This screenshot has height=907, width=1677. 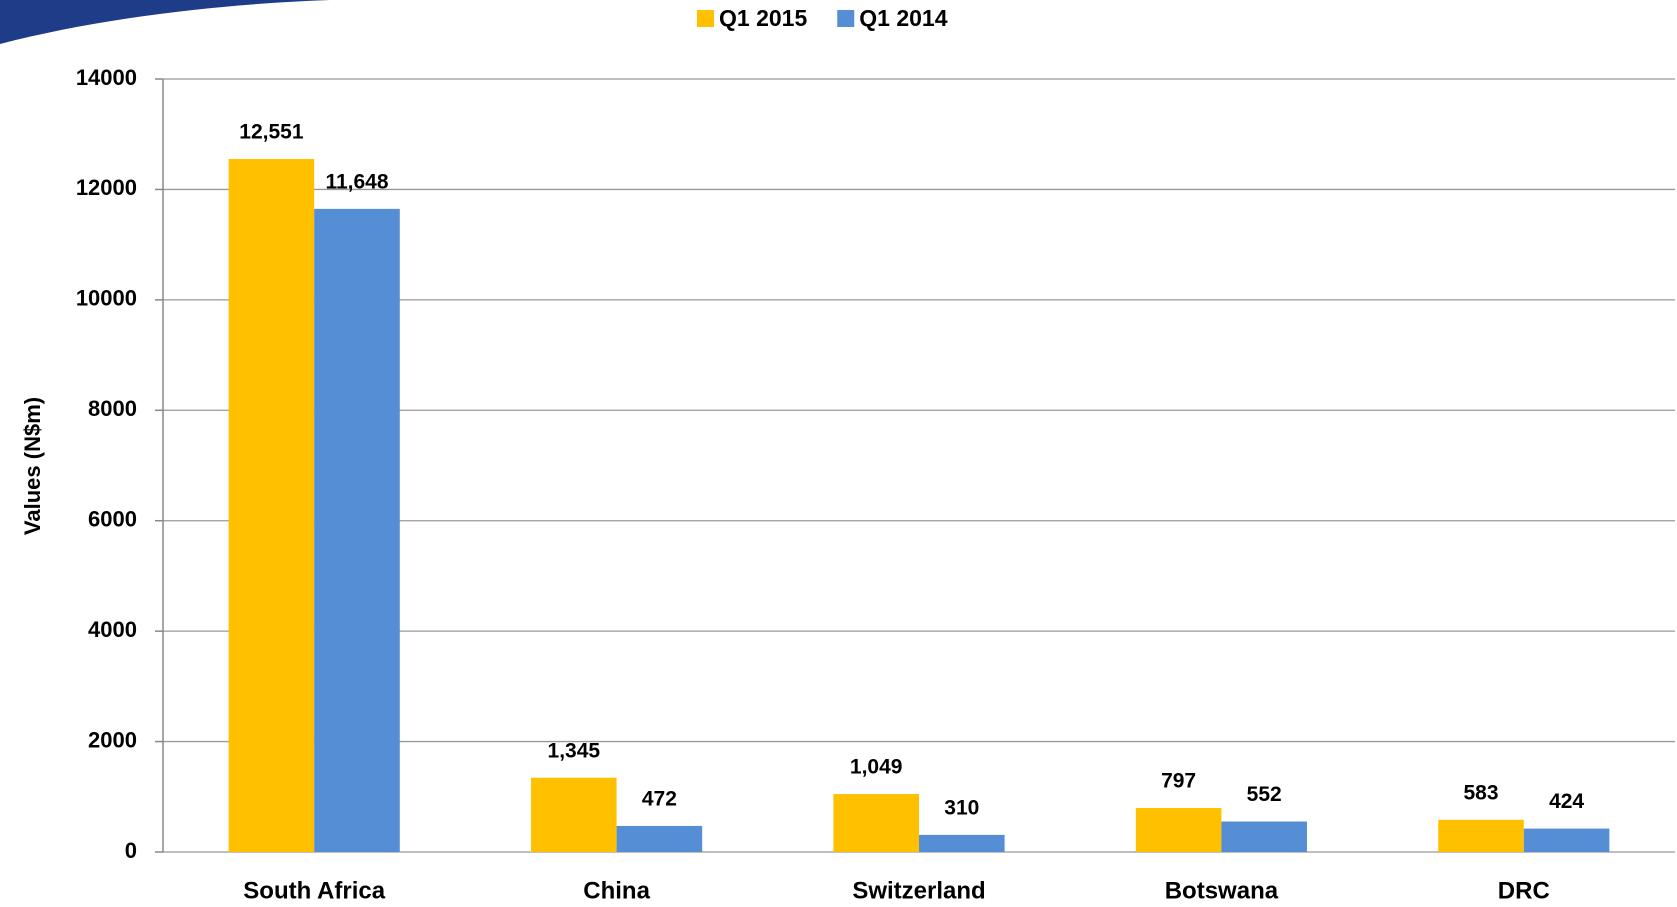 What do you see at coordinates (918, 890) in the screenshot?
I see `x-tick-label: Switzerland` at bounding box center [918, 890].